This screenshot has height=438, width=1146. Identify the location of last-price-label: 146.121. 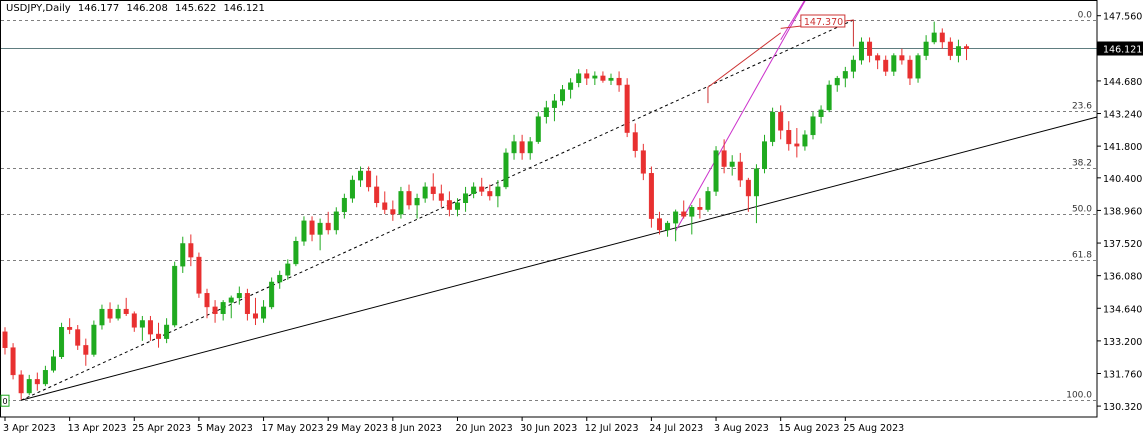
(1122, 50).